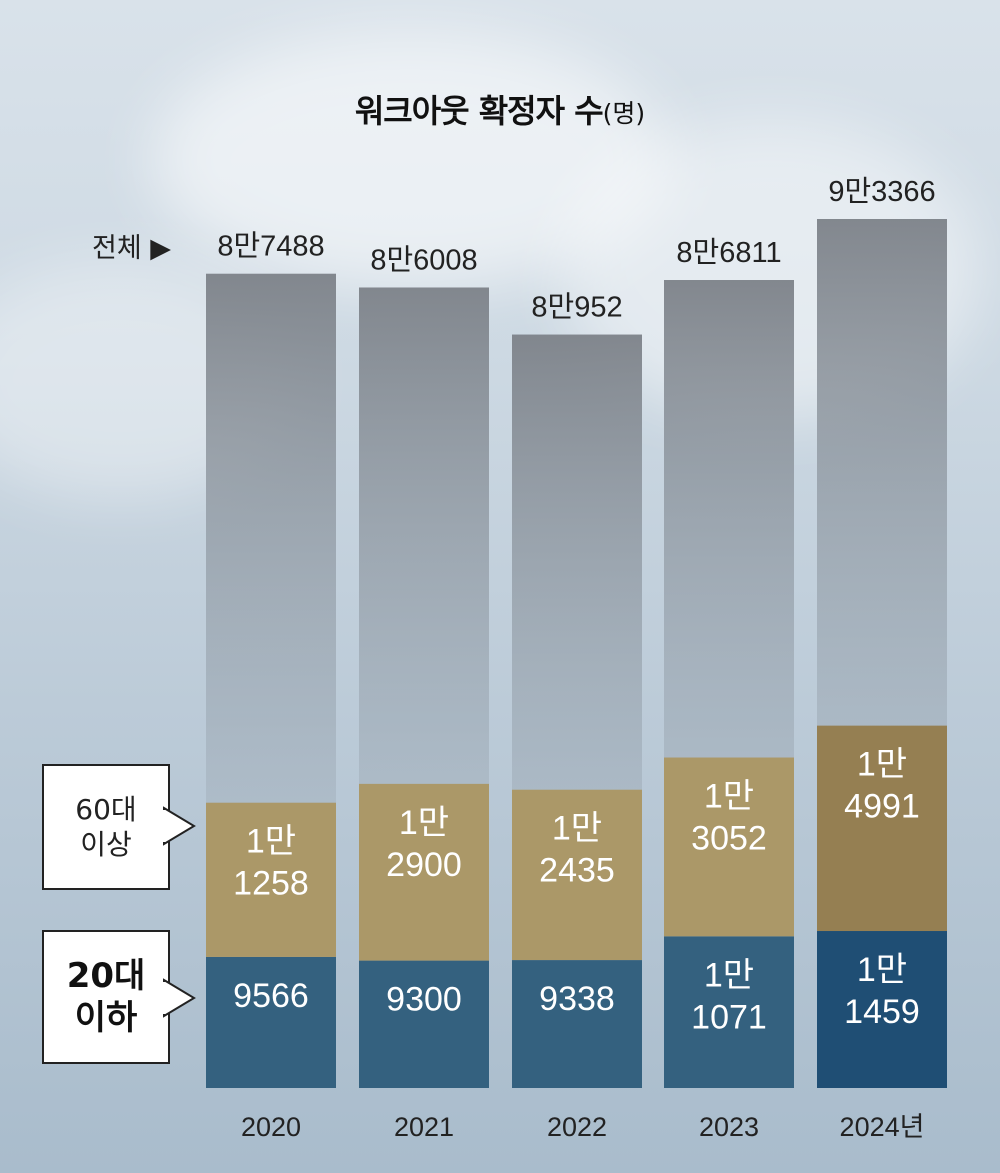 The width and height of the screenshot is (1000, 1173). I want to click on x-tick-label-2024년: 2024년, so click(882, 1127).